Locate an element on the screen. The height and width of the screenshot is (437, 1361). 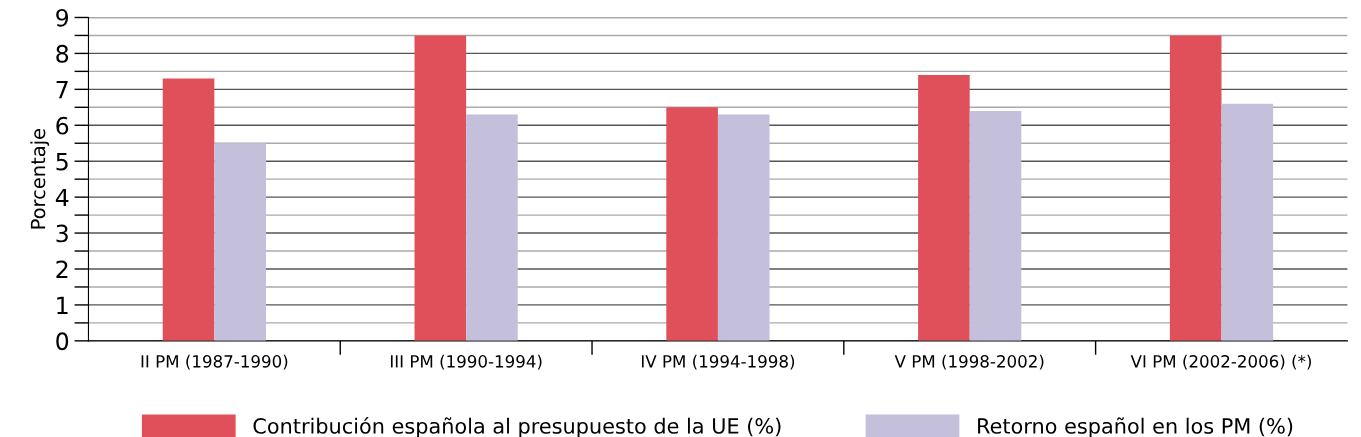
y-tick-label: 6 is located at coordinates (62, 125).